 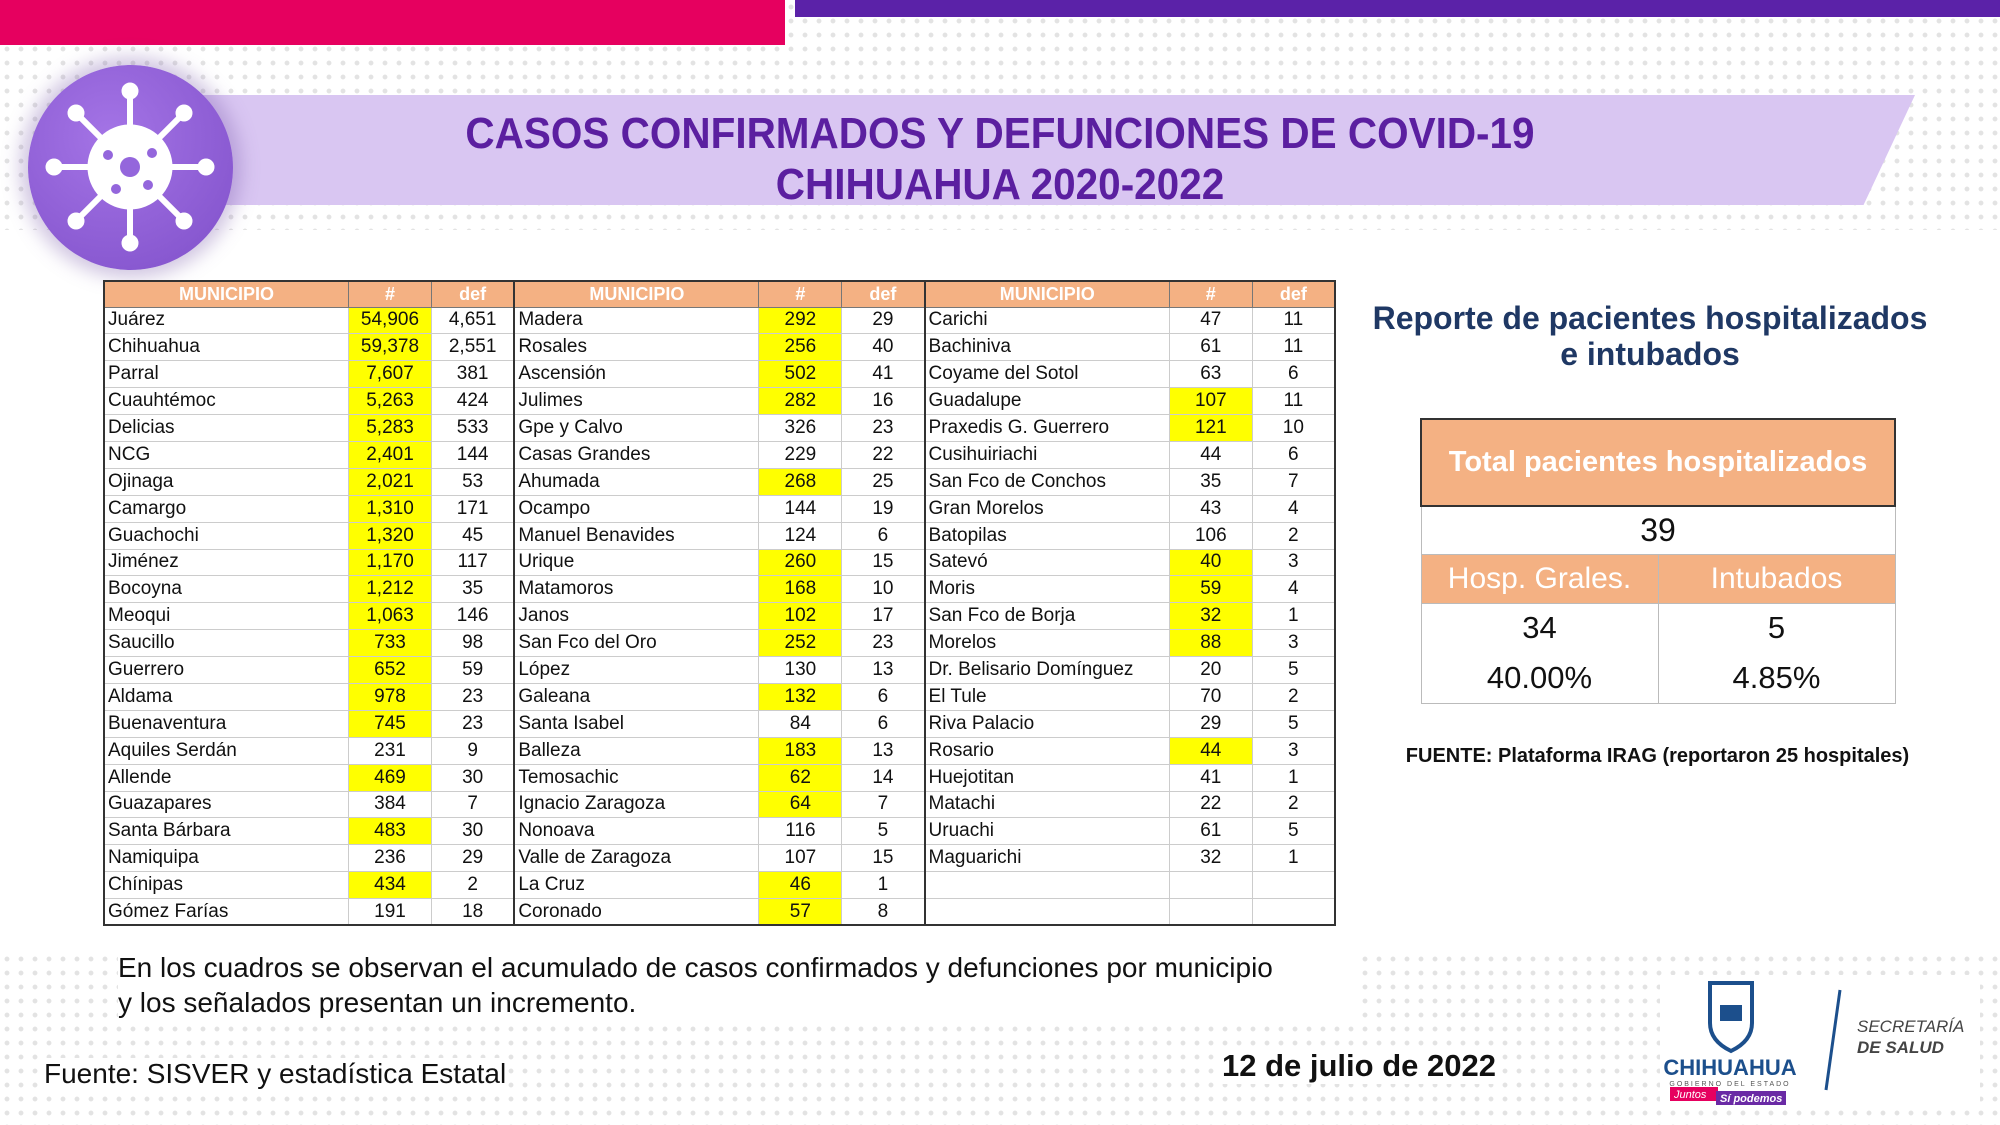 I want to click on municipio-cell: Gpe y Calvo, so click(x=636, y=428).